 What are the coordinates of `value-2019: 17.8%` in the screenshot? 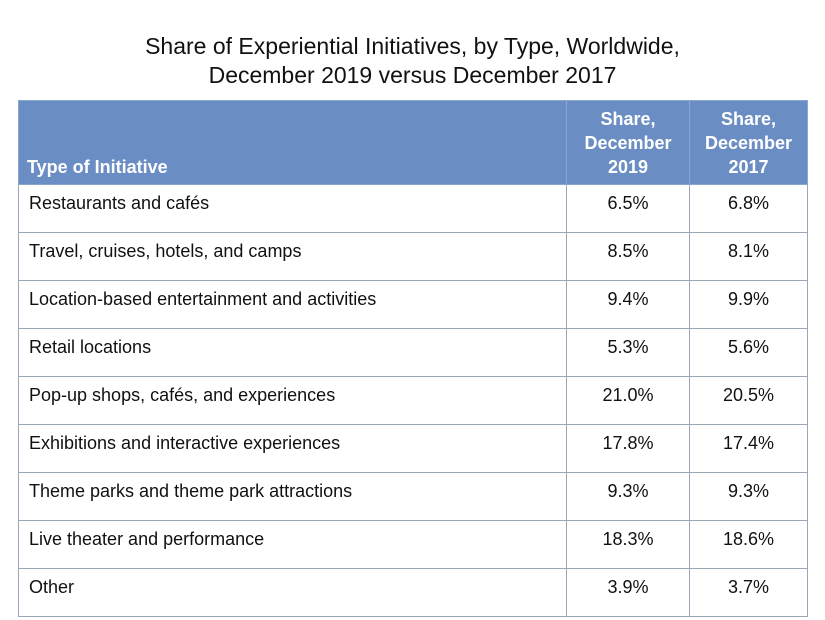 It's located at (628, 448).